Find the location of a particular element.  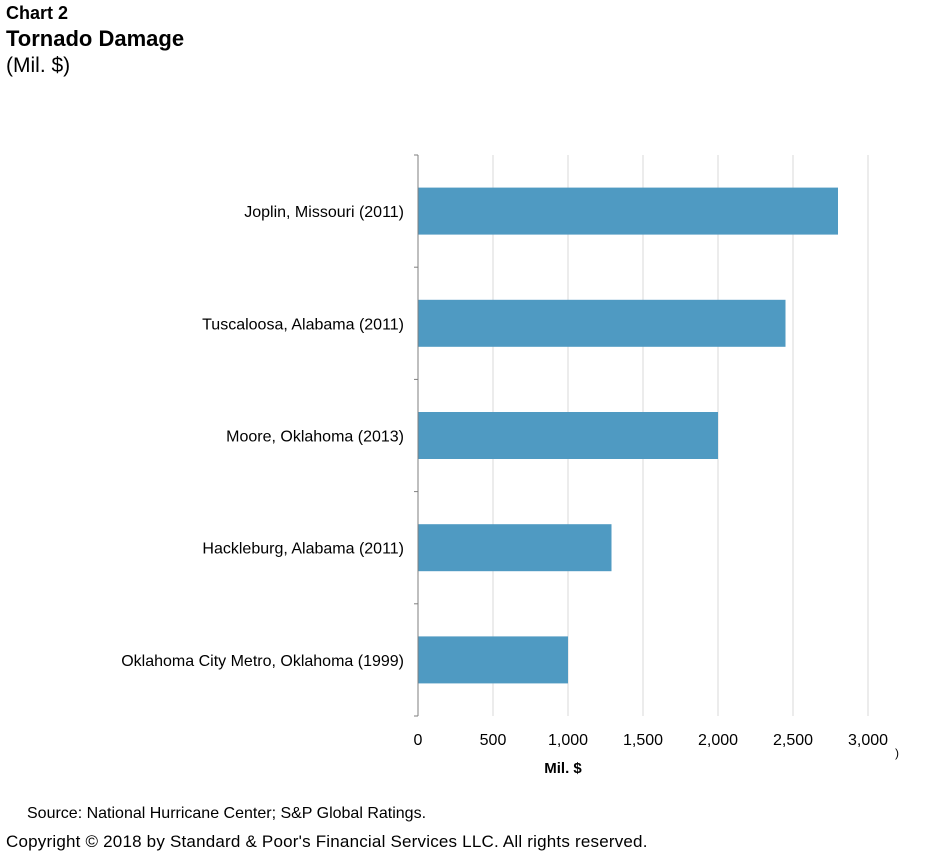

category-label: Joplin, Missouri (2011) is located at coordinates (324, 212).